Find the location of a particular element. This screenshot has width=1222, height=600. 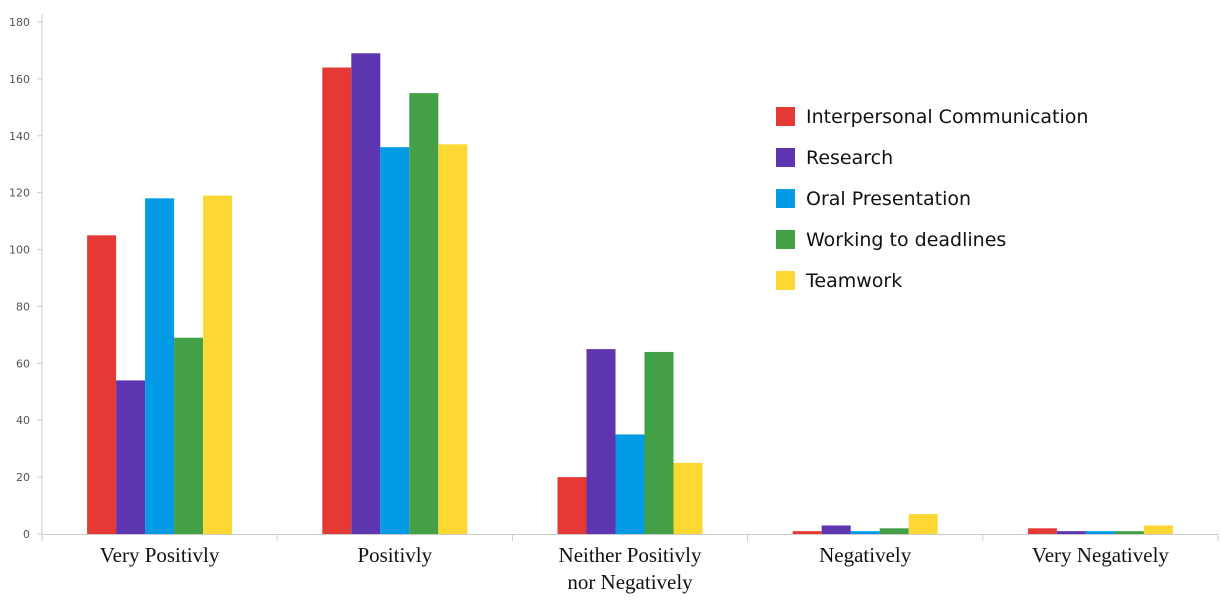

x-tick-label: Positivly is located at coordinates (394, 555).